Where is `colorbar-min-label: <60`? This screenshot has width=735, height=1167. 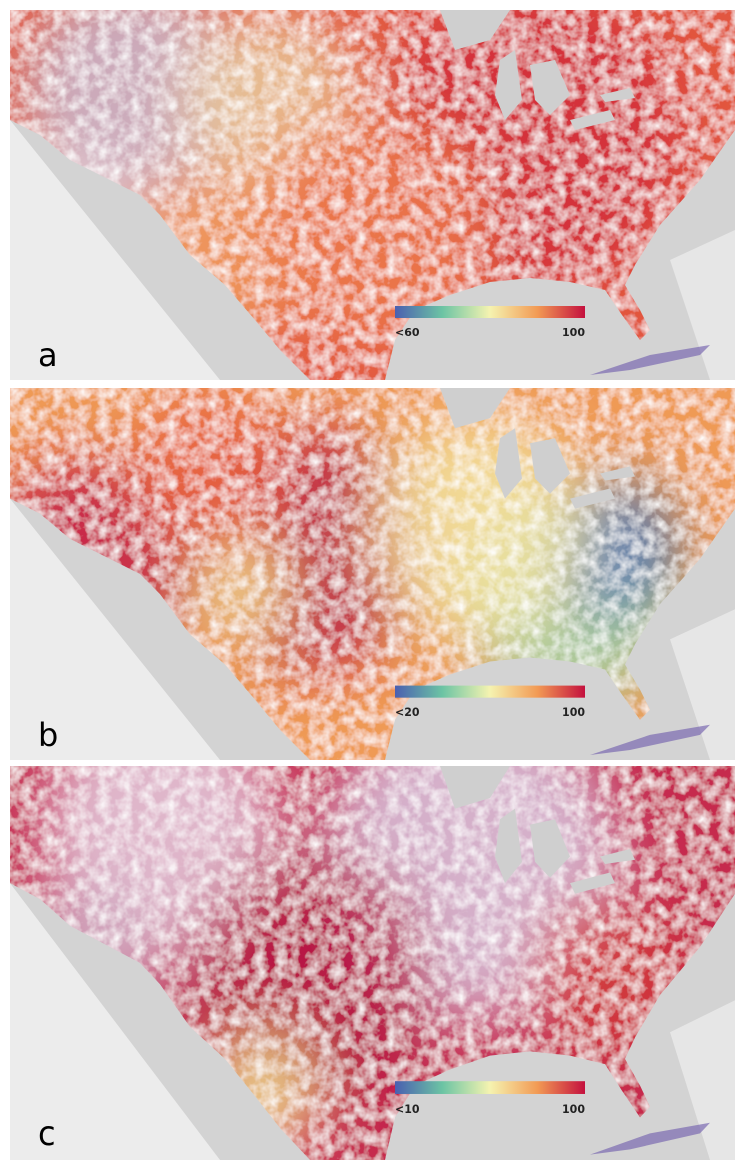 colorbar-min-label: <60 is located at coordinates (407, 332).